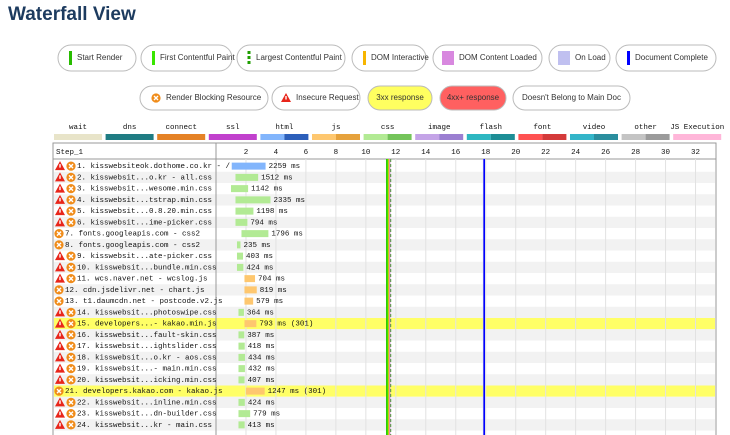  Describe the element at coordinates (78, 128) in the screenshot. I see `resource-type-label: wait` at that location.